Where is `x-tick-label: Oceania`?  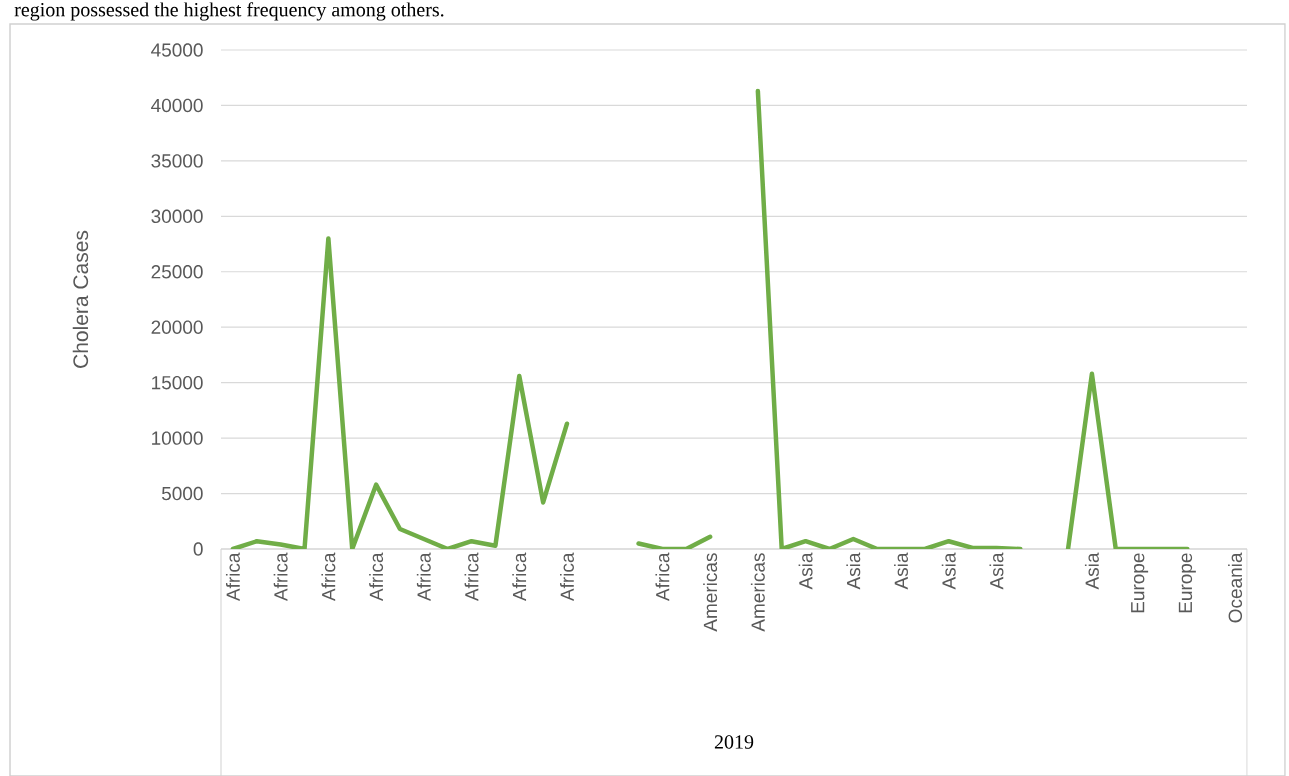 x-tick-label: Oceania is located at coordinates (1235, 587).